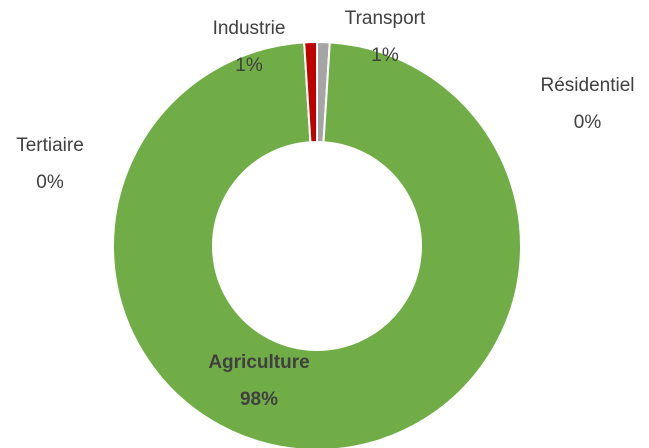 This screenshot has height=448, width=649. What do you see at coordinates (310, 92) in the screenshot?
I see `slice` at bounding box center [310, 92].